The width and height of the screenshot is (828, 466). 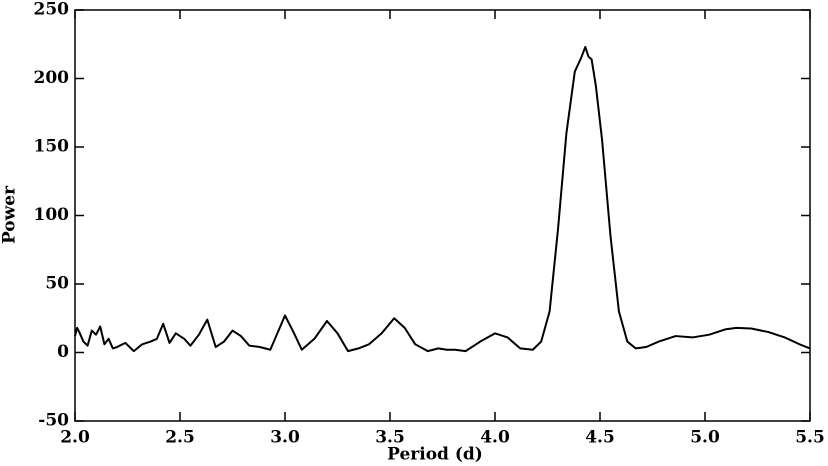 What do you see at coordinates (180, 438) in the screenshot?
I see `x-tick-label: 2.5` at bounding box center [180, 438].